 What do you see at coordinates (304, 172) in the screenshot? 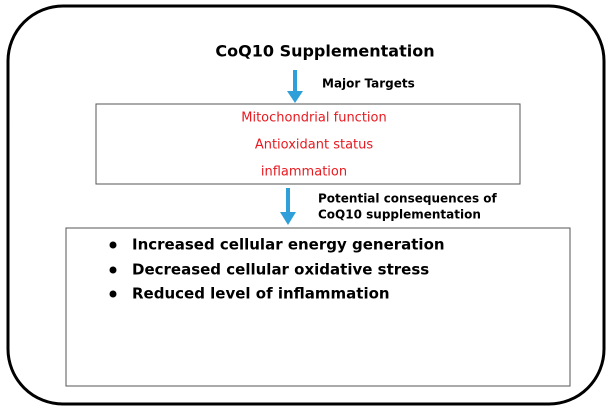
I see `target: inflammation` at bounding box center [304, 172].